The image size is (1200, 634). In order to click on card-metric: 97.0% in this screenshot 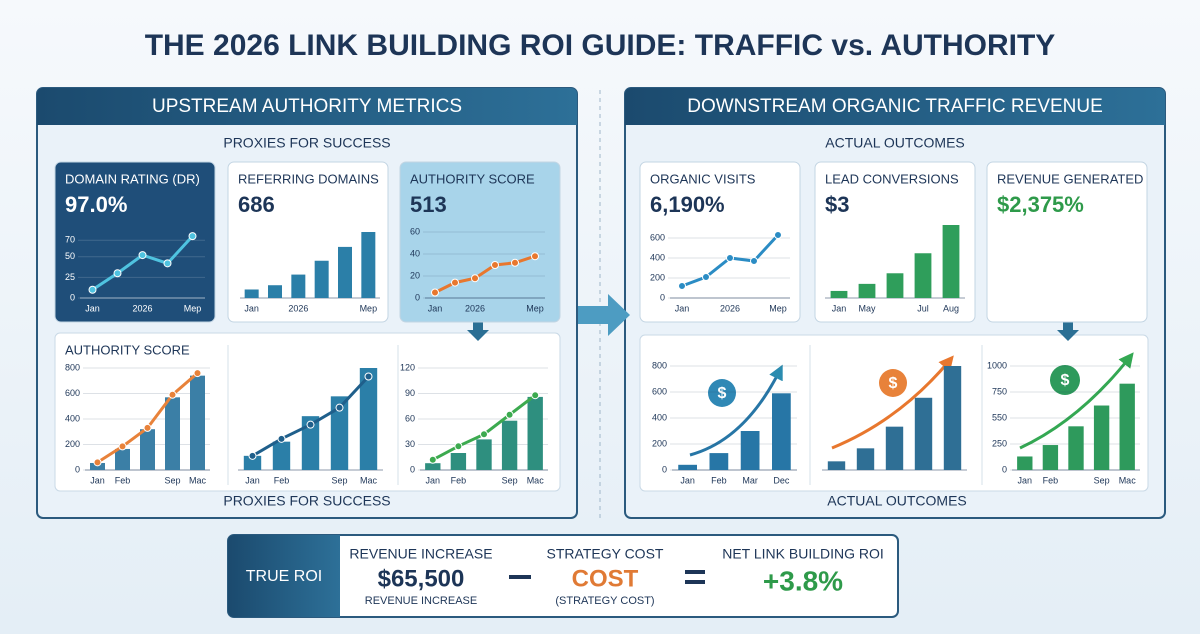, I will do `click(96, 204)`.